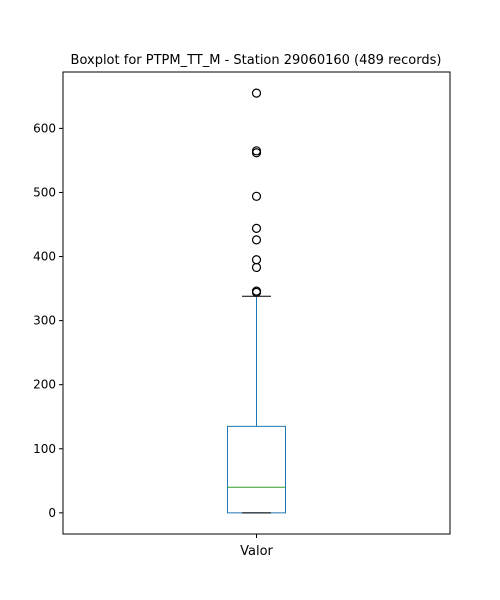  I want to click on y-axis: 0 100 200 300 400 500 600, so click(48, 320).